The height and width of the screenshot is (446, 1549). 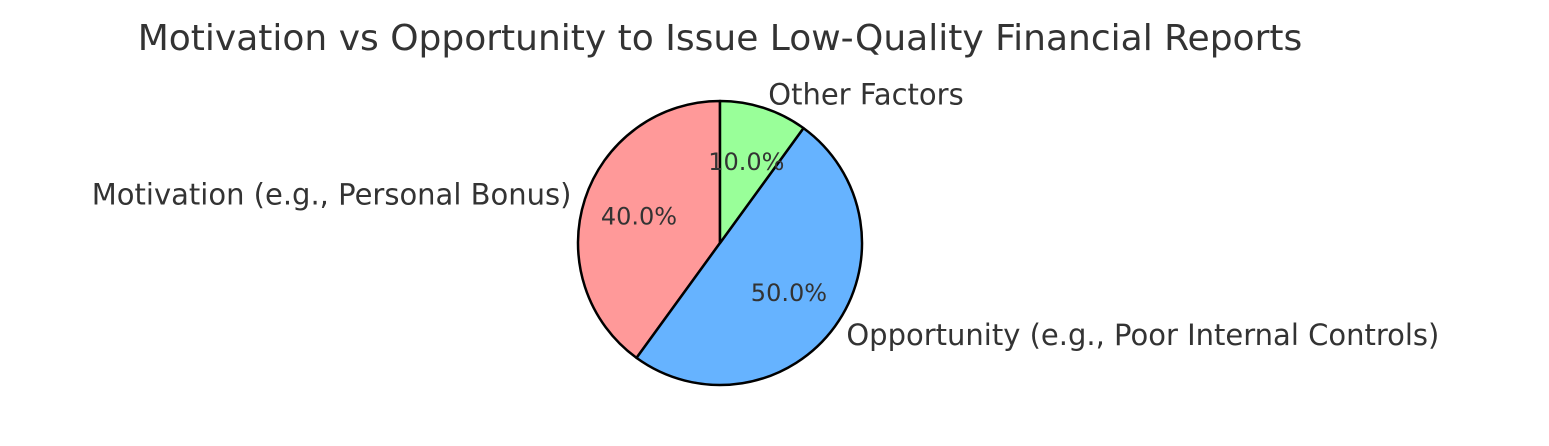 What do you see at coordinates (332, 195) in the screenshot?
I see `slice-label: Motivation (e.g., Personal Bonus)` at bounding box center [332, 195].